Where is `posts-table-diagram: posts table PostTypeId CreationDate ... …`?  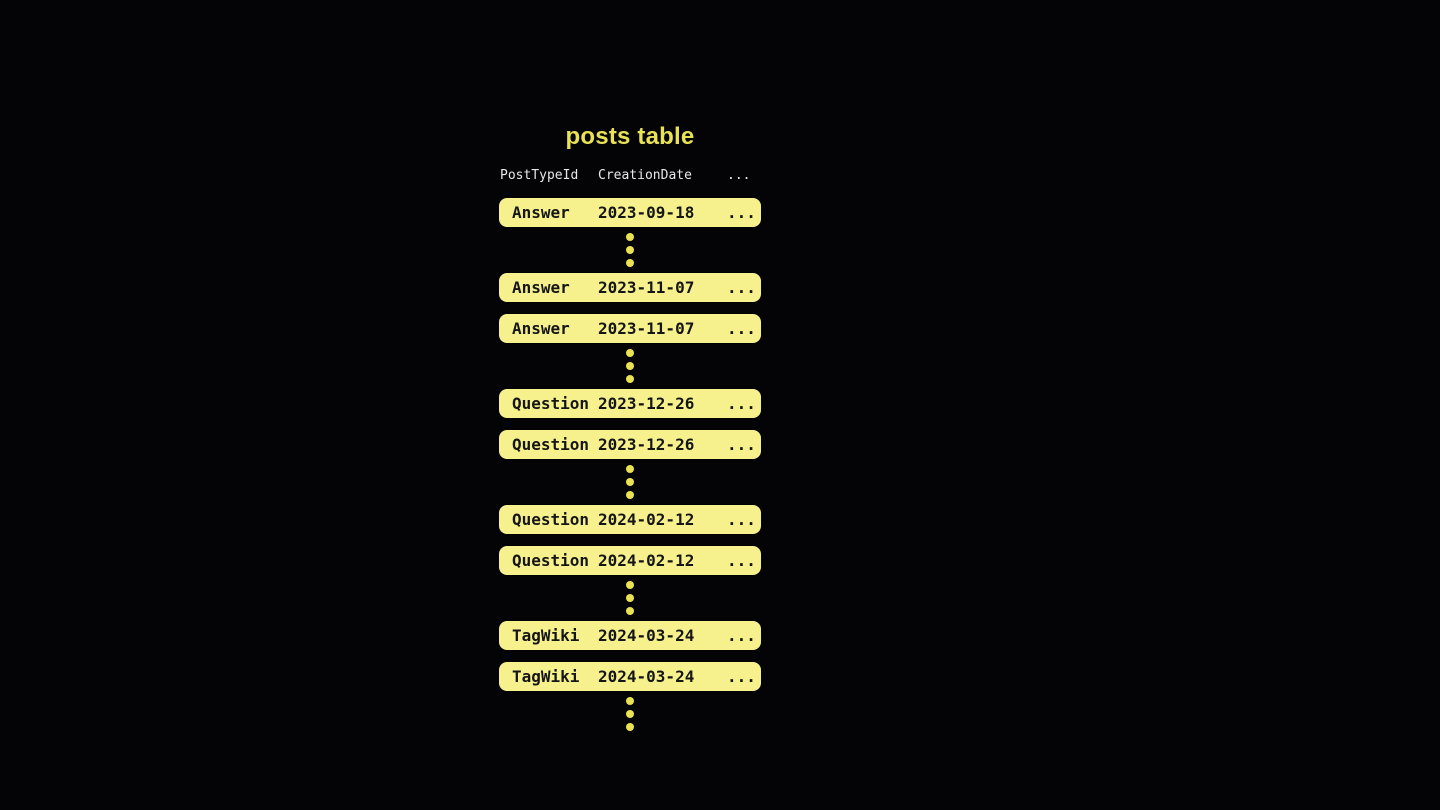
posts-table-diagram: posts table PostTypeId CreationDate ... … is located at coordinates (630, 430).